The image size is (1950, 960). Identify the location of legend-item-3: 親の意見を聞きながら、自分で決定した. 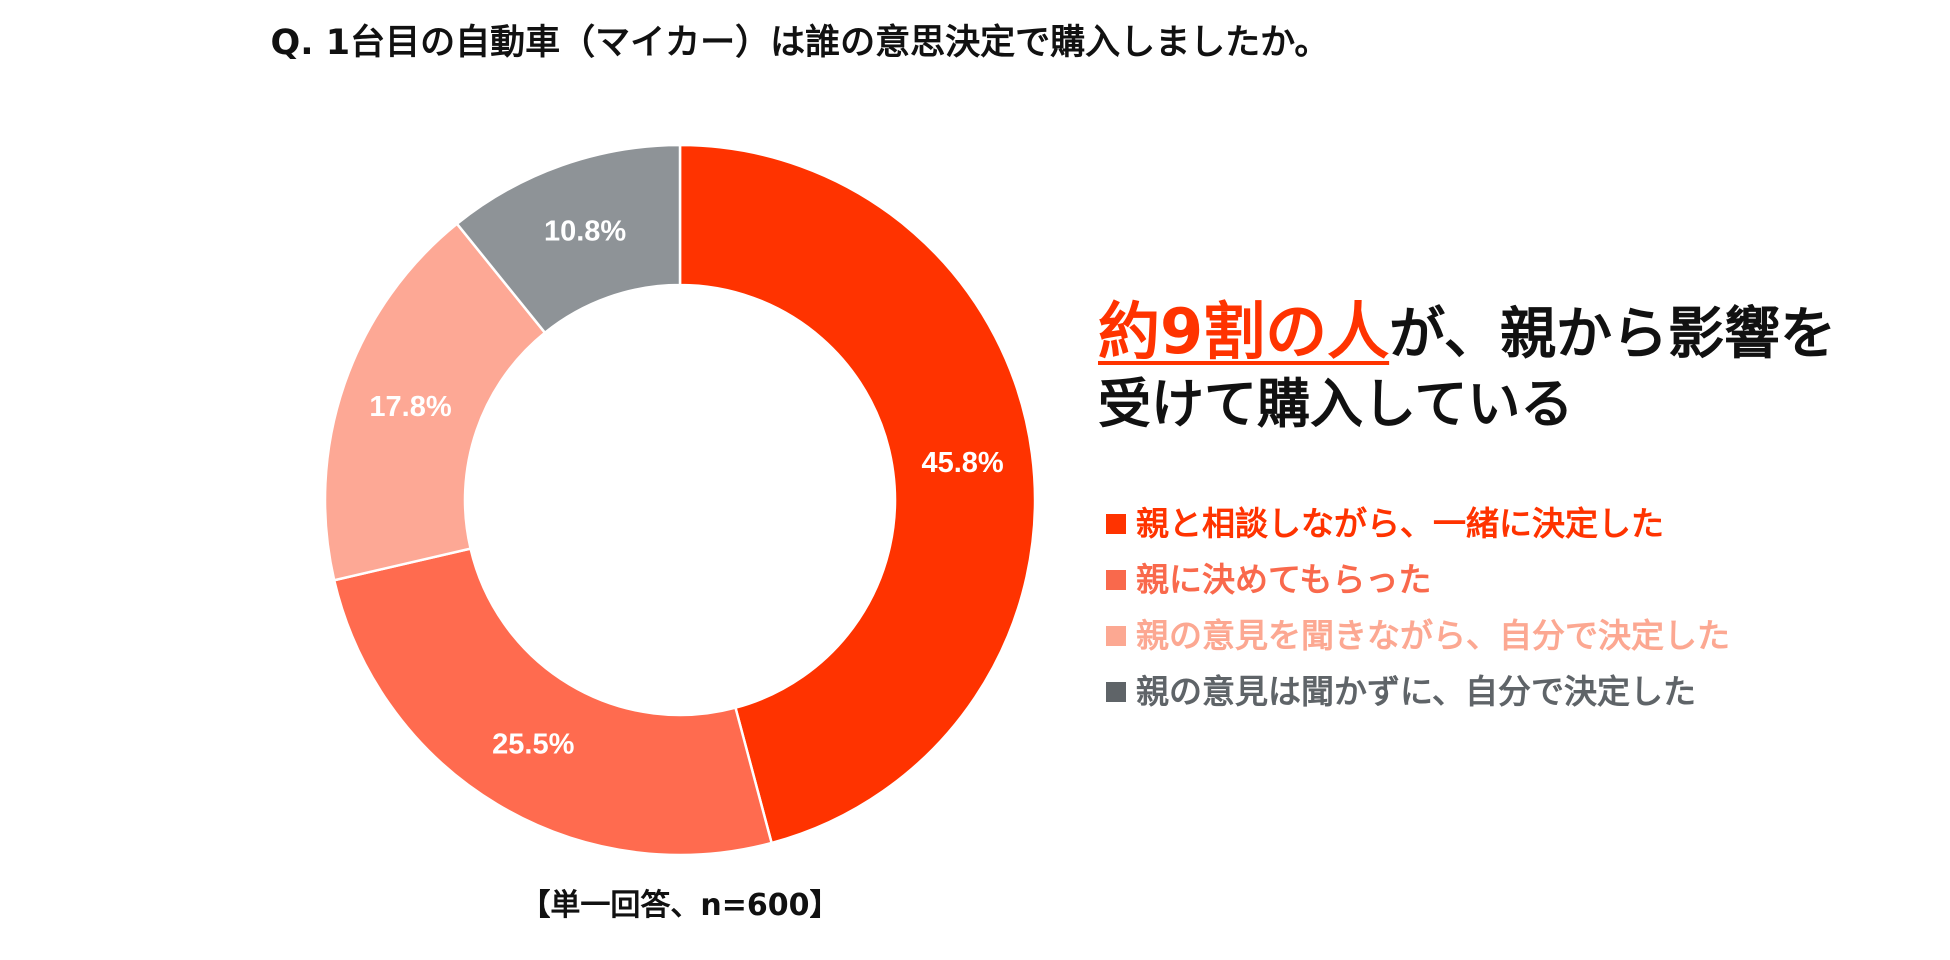
(1418, 636).